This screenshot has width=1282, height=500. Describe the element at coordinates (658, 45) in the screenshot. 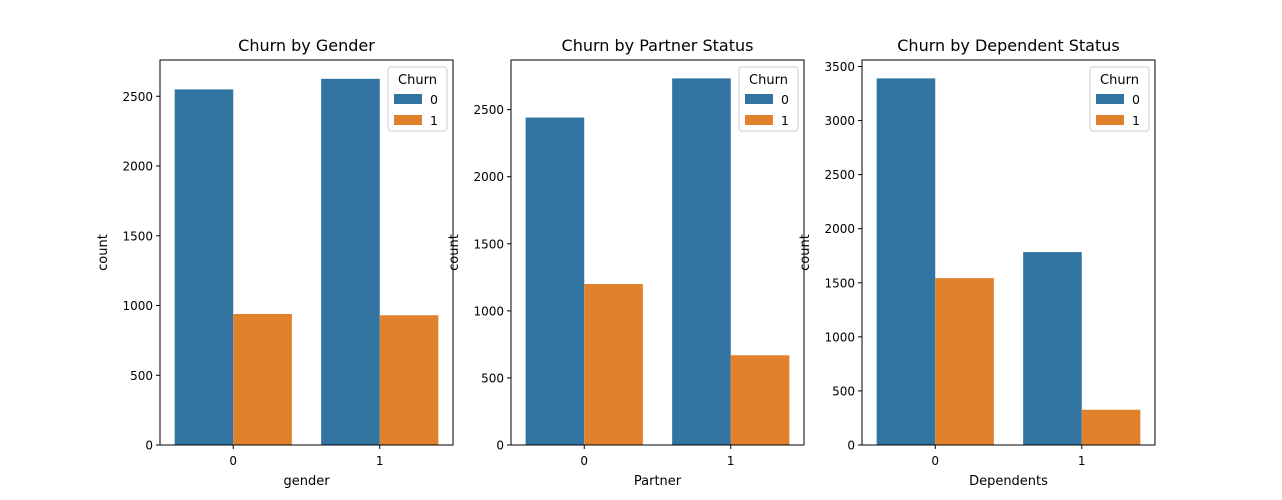

I see `chart-title: Churn by Partner Status` at that location.